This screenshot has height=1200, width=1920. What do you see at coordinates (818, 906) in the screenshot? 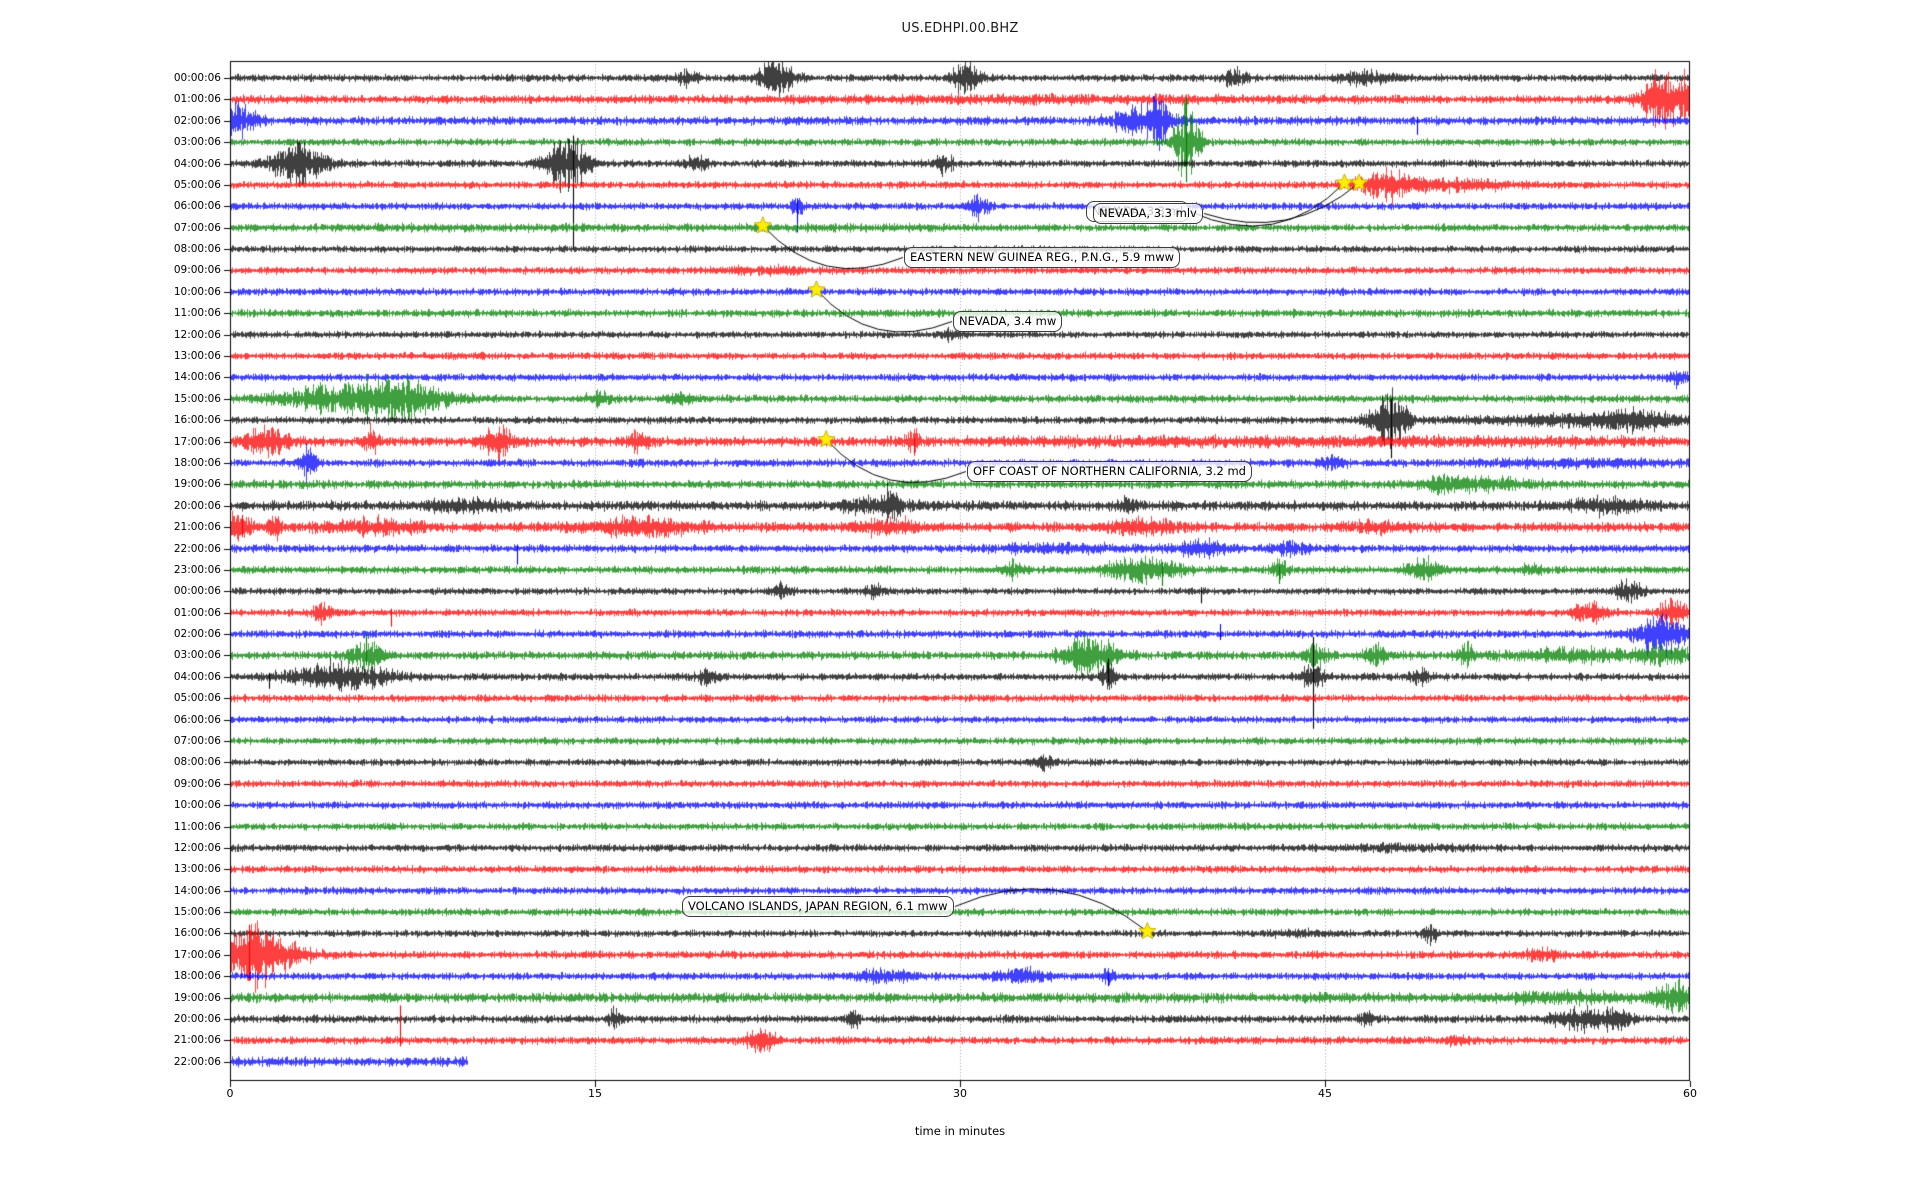
I see `event-annotation: VOLCANO ISLANDS, JAPAN REGION, 6.1 mww` at bounding box center [818, 906].